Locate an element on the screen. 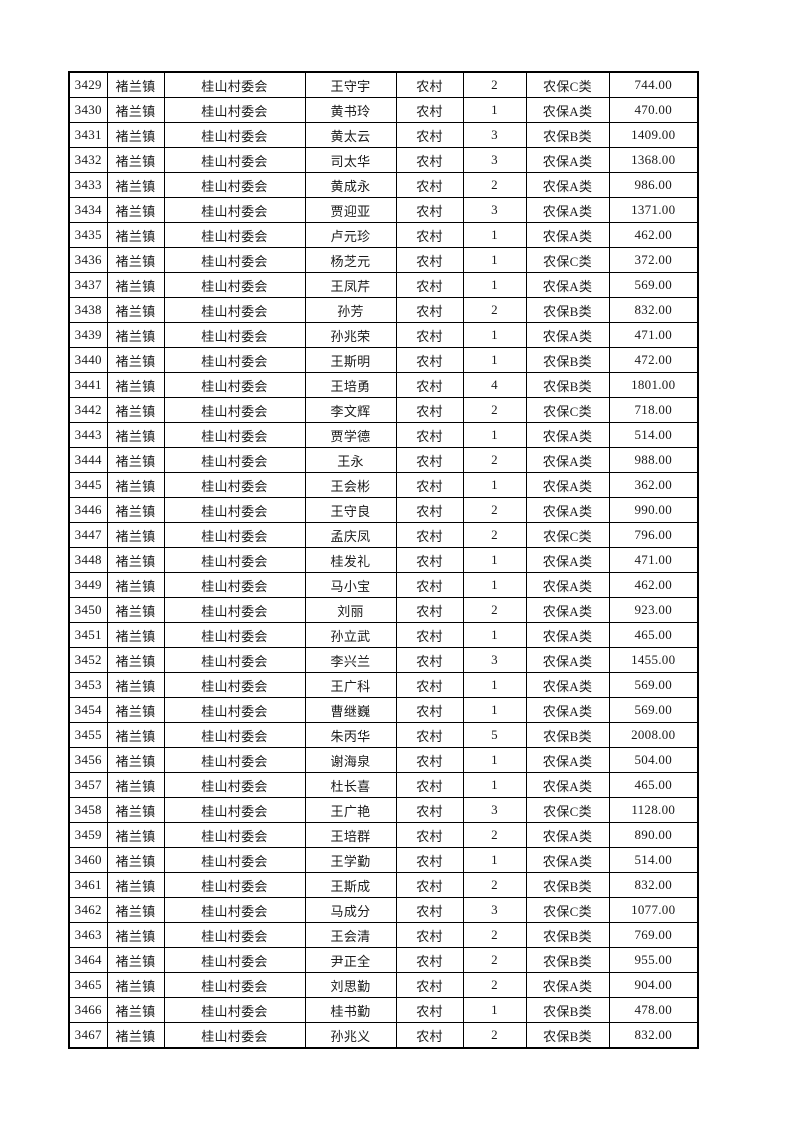 This screenshot has height=1122, width=793. person-name: 司太华 is located at coordinates (350, 160).